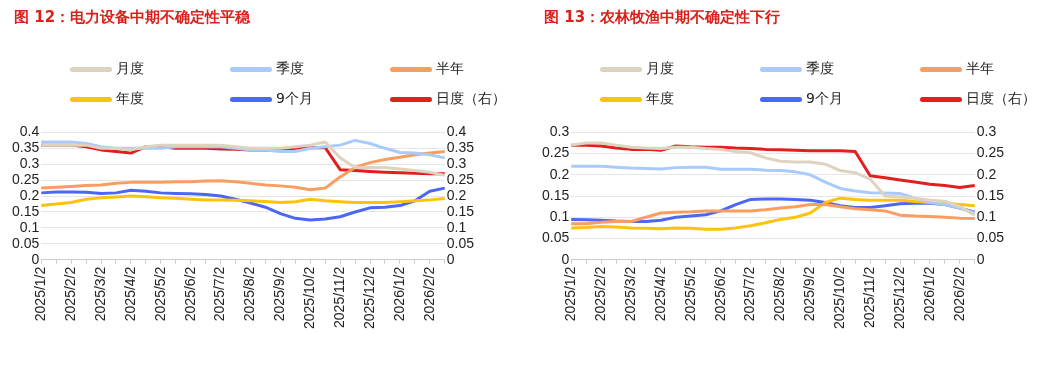 This screenshot has height=381, width=1061. Describe the element at coordinates (460, 147) in the screenshot. I see `y2-tick-label: 0.35` at that location.